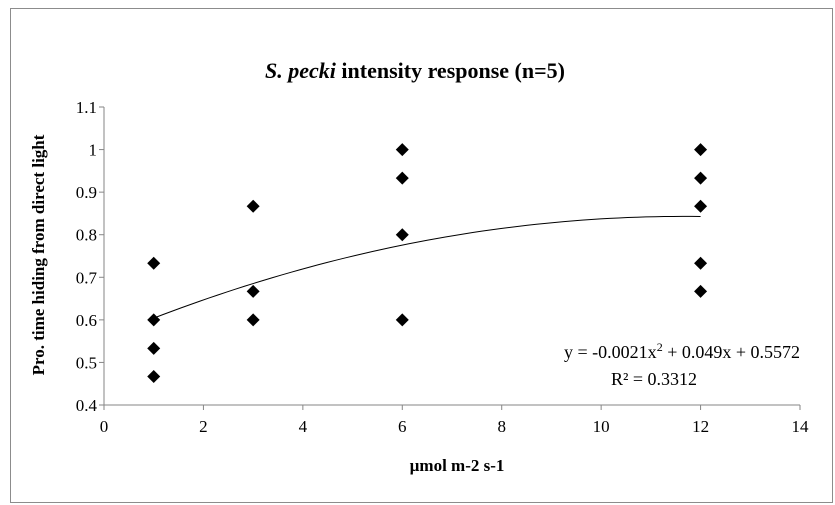 This screenshot has height=505, width=835. I want to click on x-tick-label: 14, so click(801, 426).